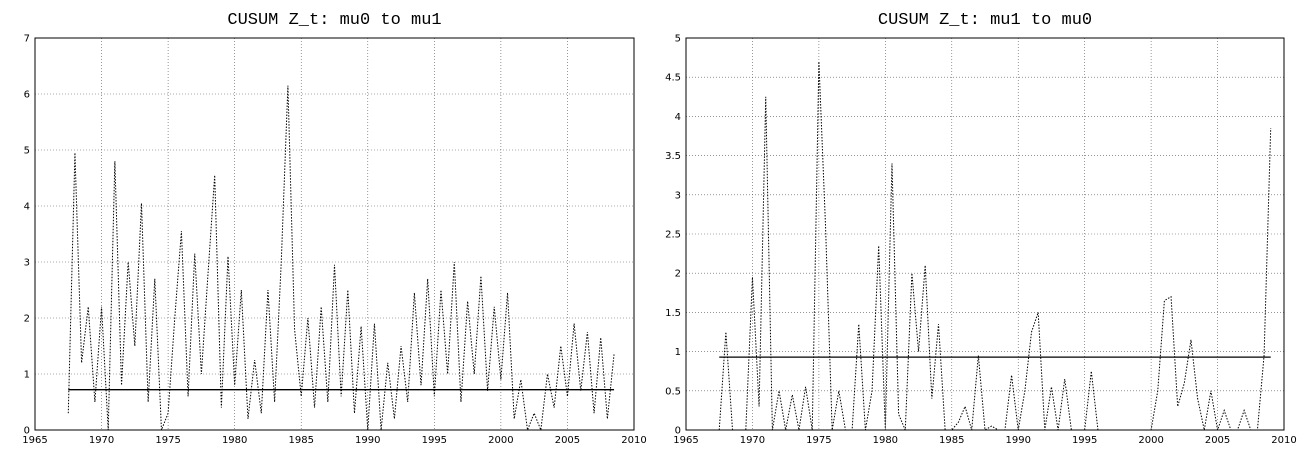  Describe the element at coordinates (334, 20) in the screenshot. I see `chart-title: CUSUM Z_t: mu0 to mu1` at that location.